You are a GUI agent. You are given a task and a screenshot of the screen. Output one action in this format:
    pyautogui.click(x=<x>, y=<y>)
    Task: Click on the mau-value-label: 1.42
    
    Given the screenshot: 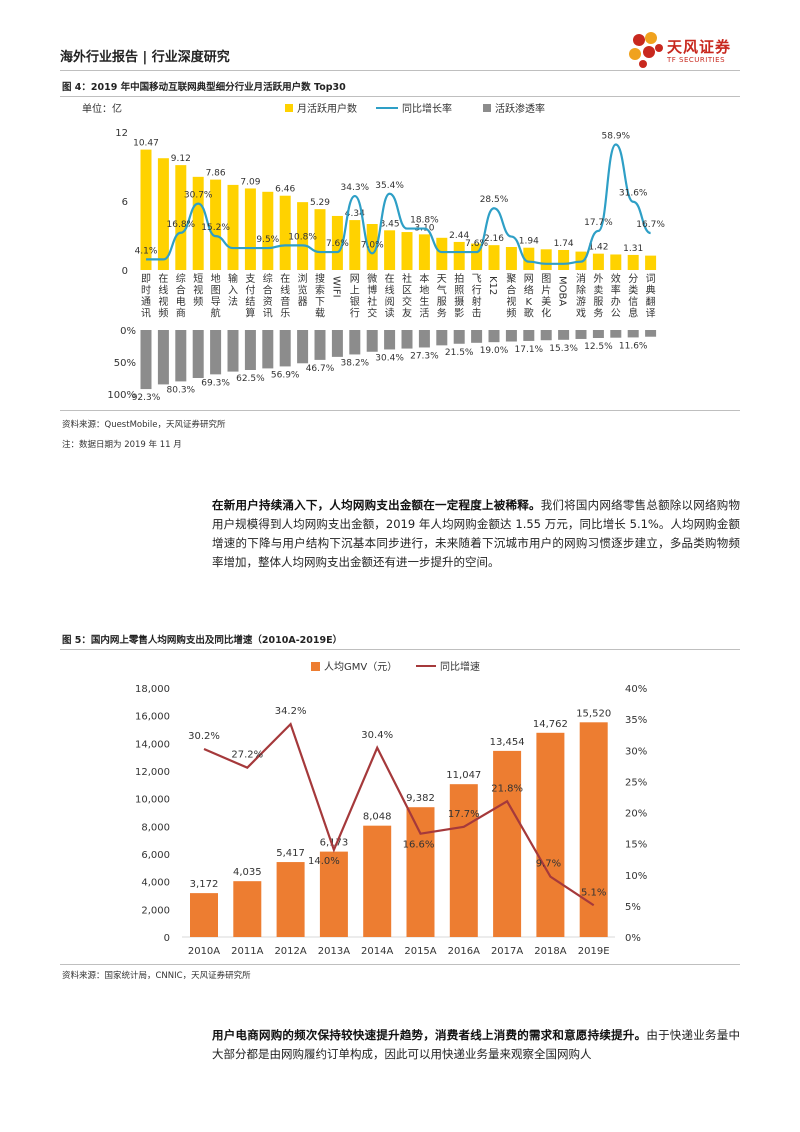 What is the action you would take?
    pyautogui.click(x=598, y=248)
    